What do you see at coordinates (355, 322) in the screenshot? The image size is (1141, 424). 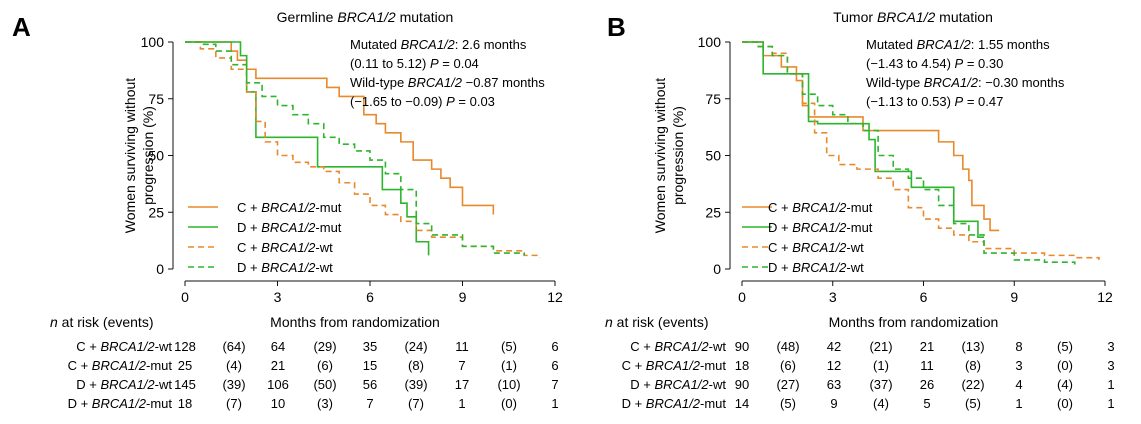 I see `x-axis-label: Months from randomization` at bounding box center [355, 322].